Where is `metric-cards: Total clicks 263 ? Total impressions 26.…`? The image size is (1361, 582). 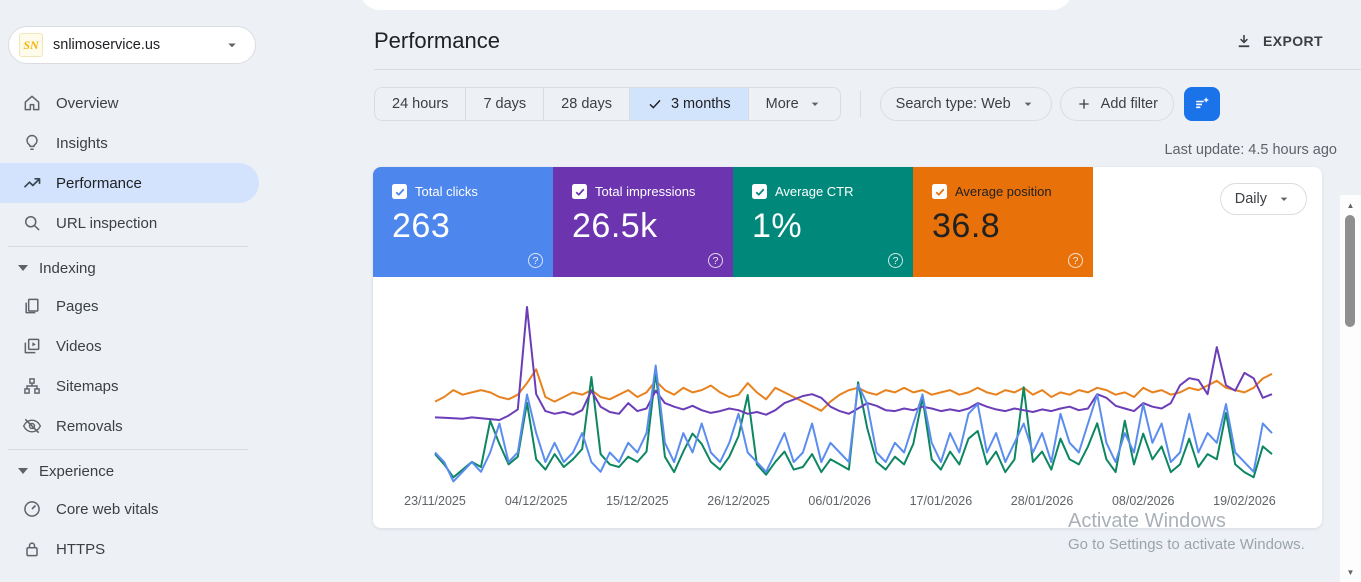 metric-cards: Total clicks 263 ? Total impressions 26.… is located at coordinates (847, 222).